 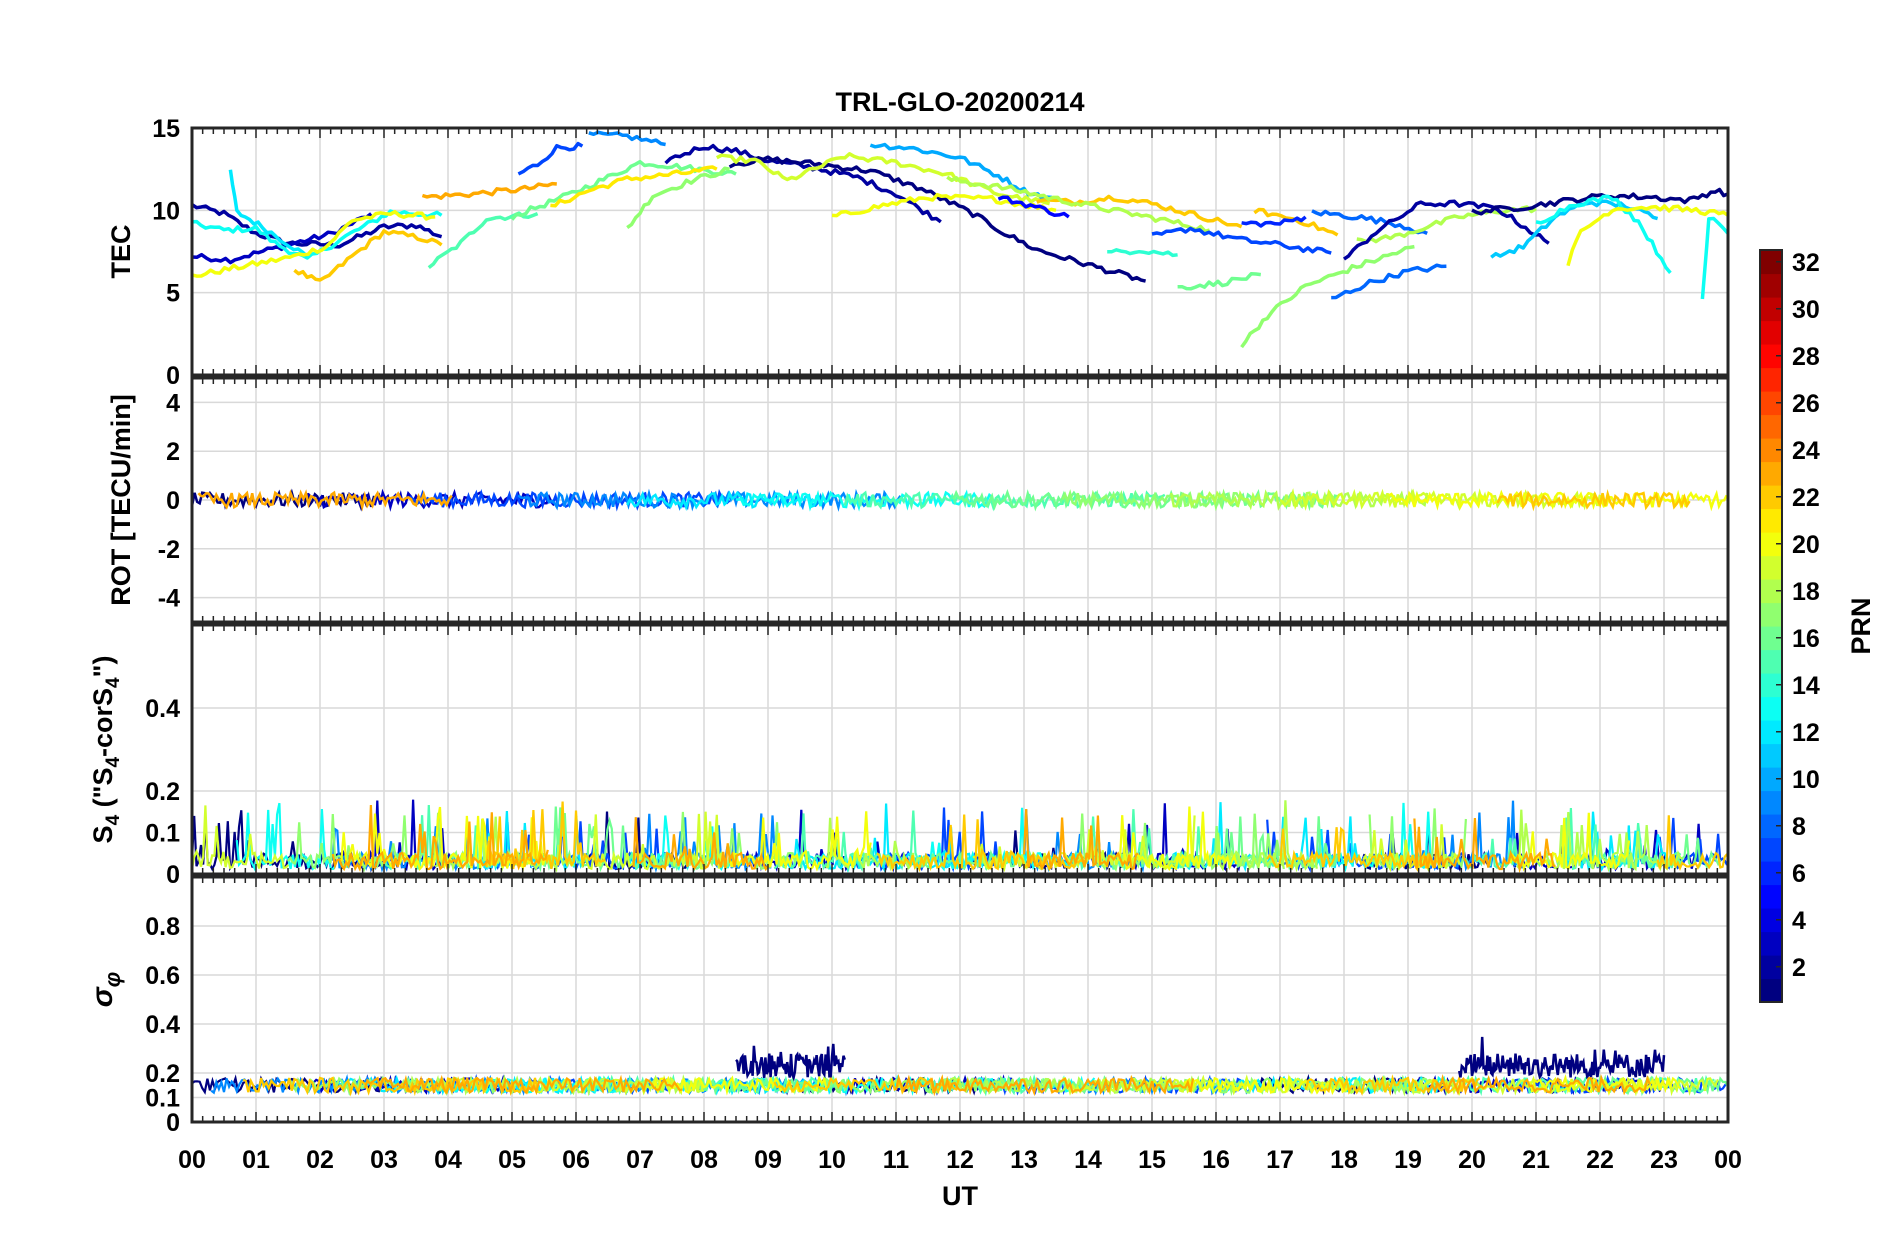 I want to click on x-tick-label: 18, so click(x=1344, y=1160).